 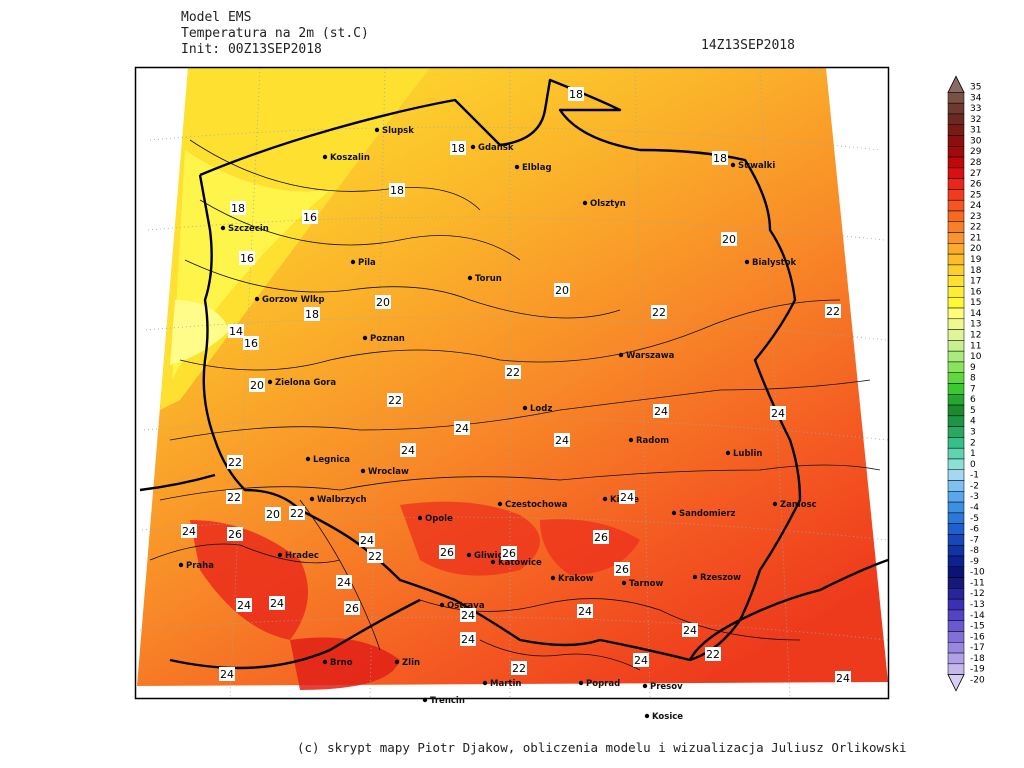 I want to click on city-name: Suwalki, so click(x=756, y=166).